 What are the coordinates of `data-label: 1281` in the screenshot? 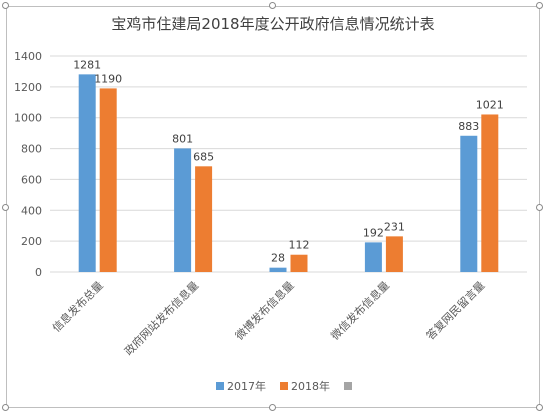 It's located at (87, 64).